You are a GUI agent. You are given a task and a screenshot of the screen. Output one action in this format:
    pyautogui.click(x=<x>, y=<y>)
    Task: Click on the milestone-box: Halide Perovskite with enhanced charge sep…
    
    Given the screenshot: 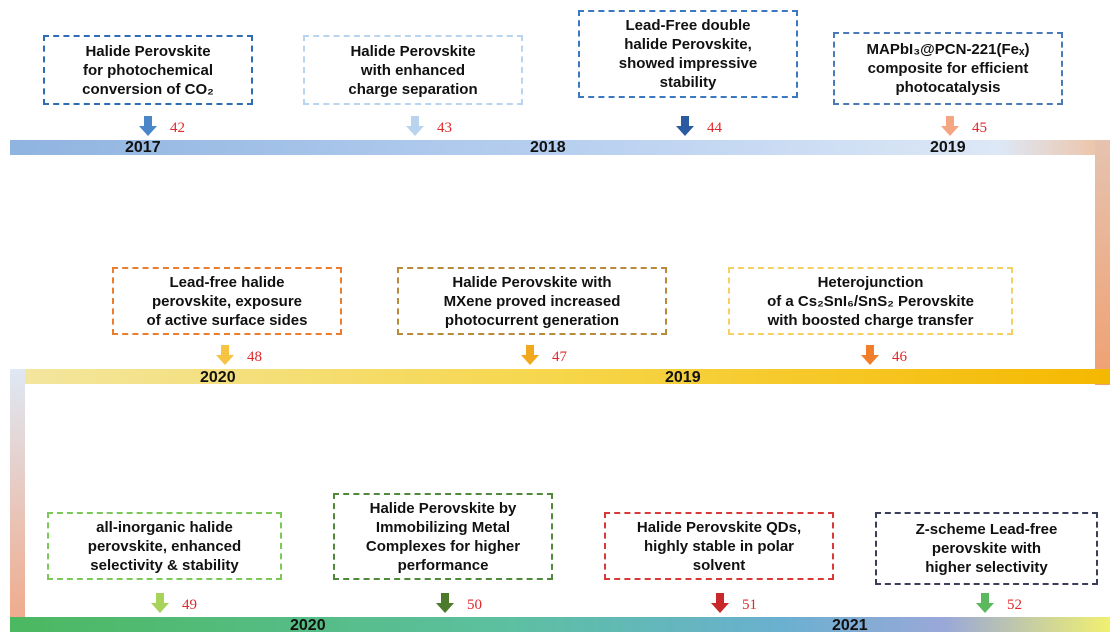 What is the action you would take?
    pyautogui.click(x=413, y=70)
    